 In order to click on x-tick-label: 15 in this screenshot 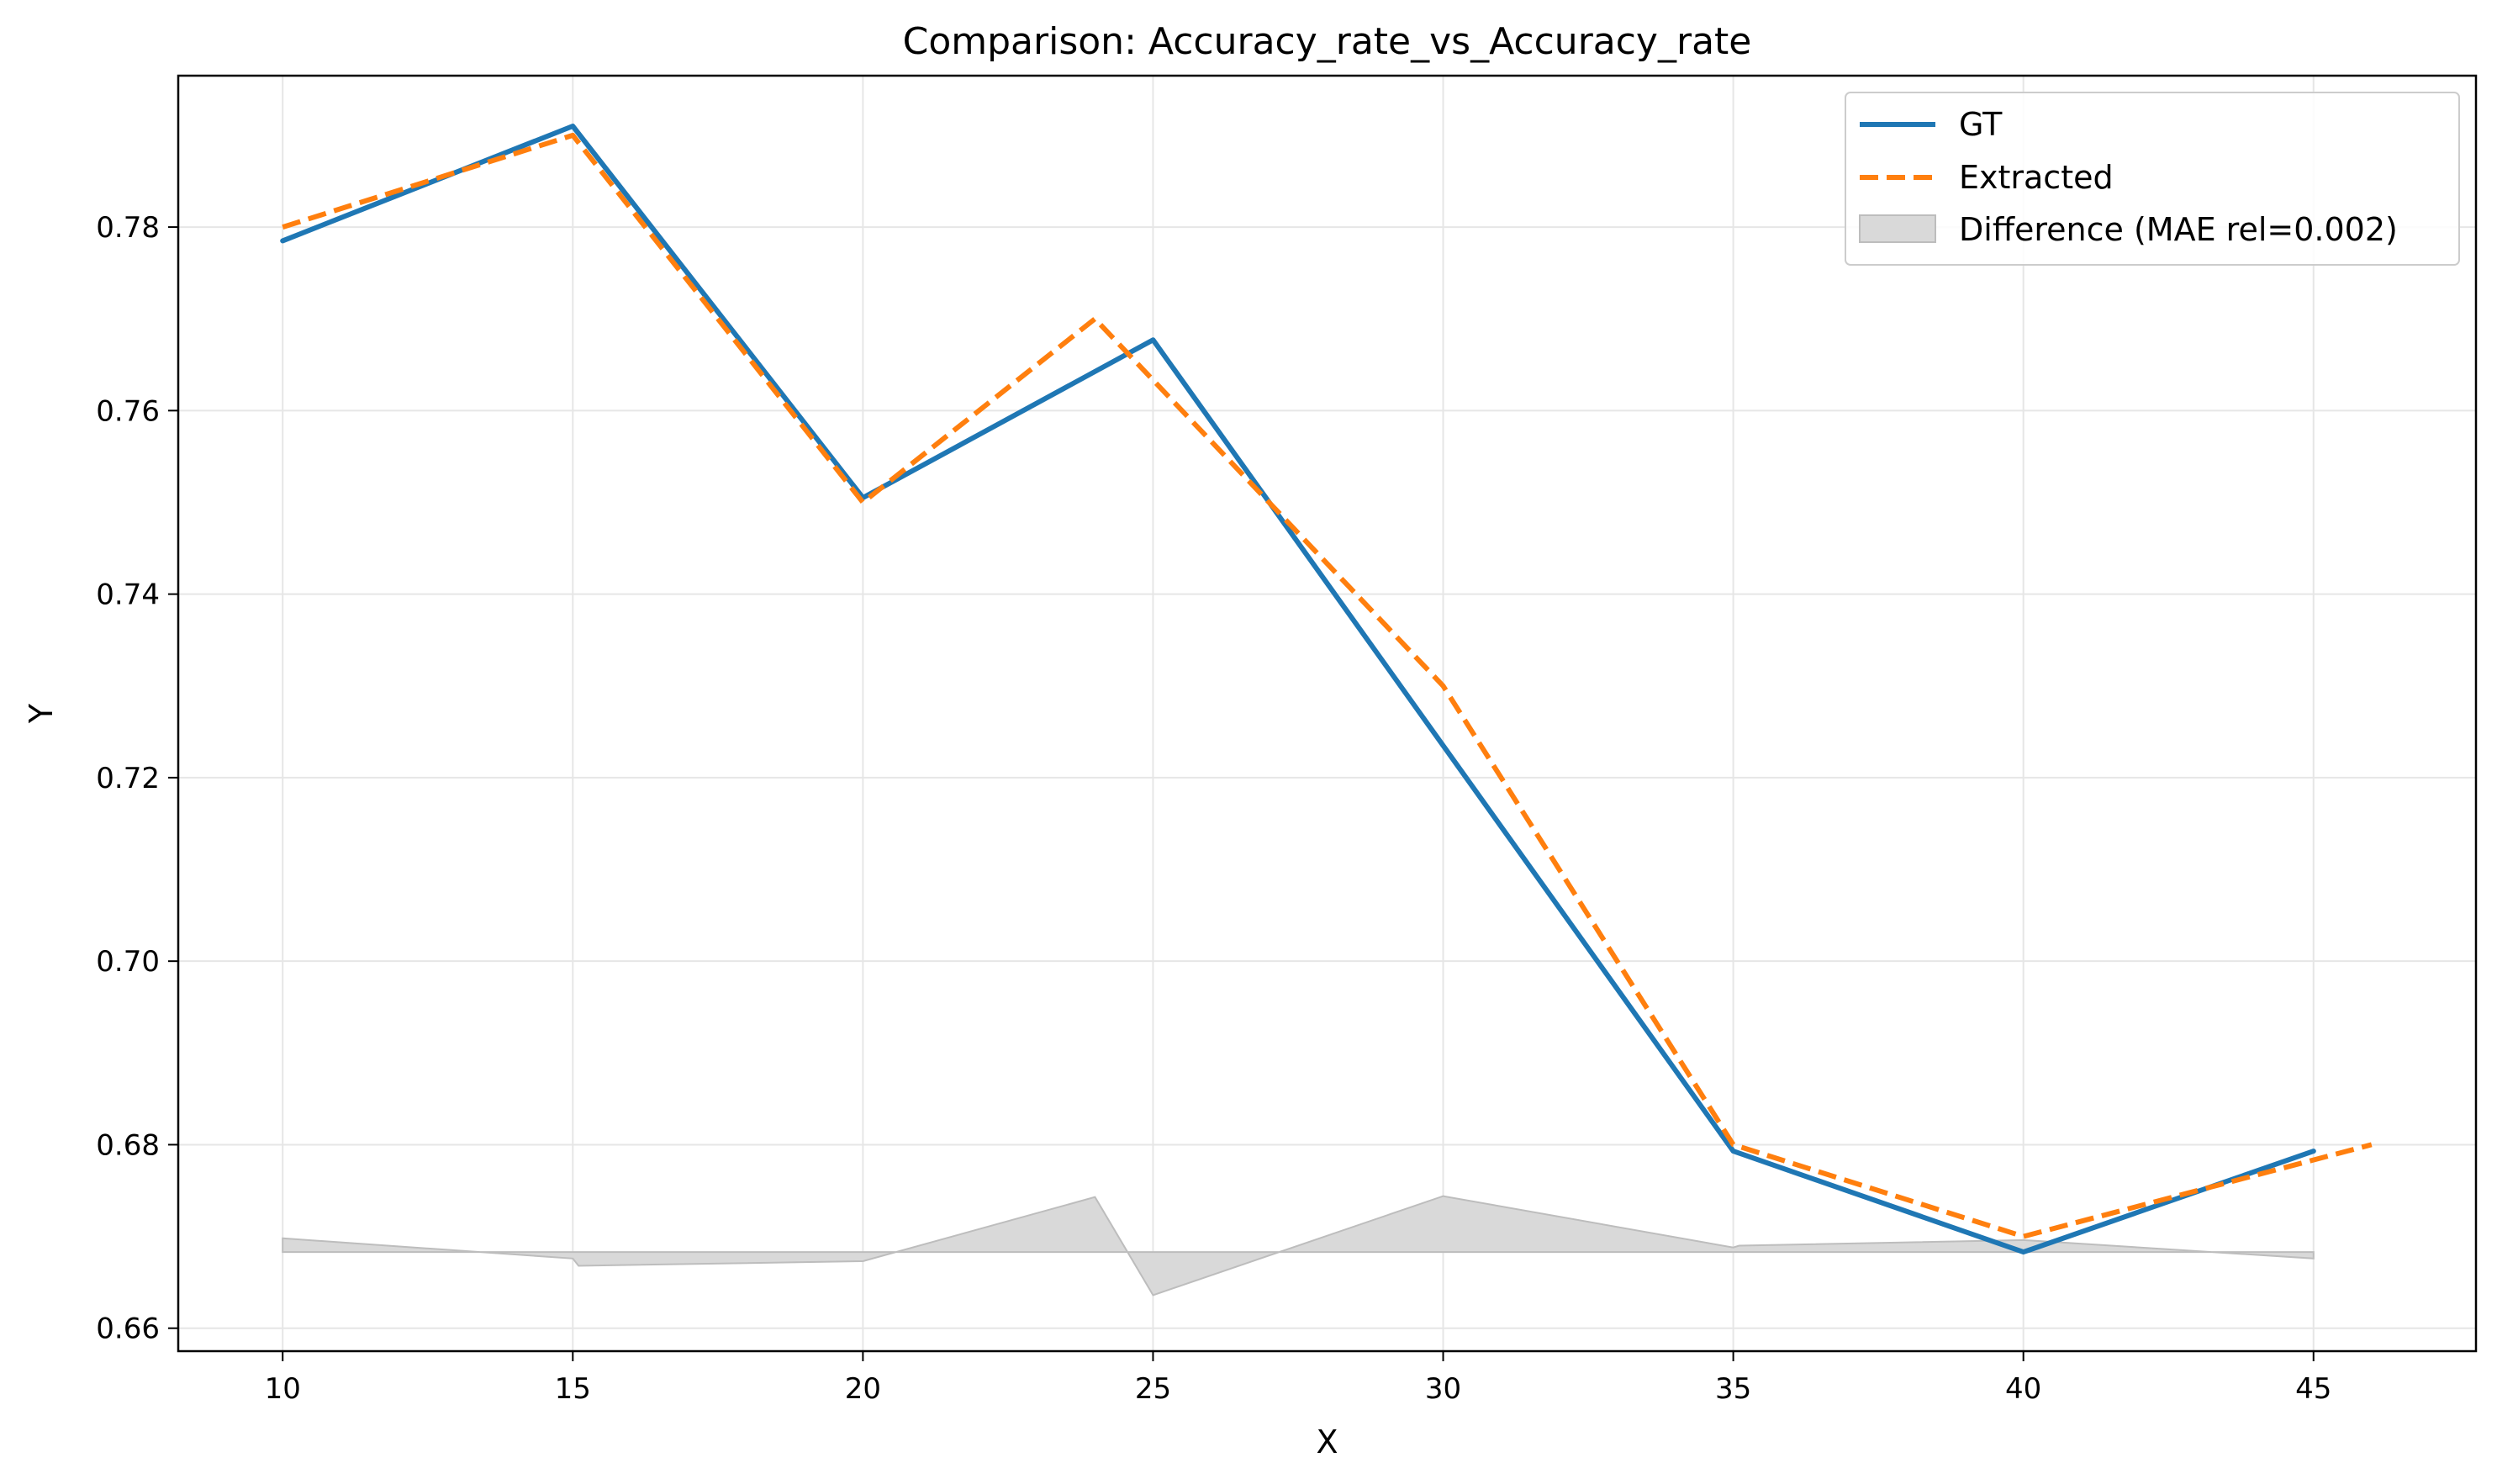, I will do `click(573, 1389)`.